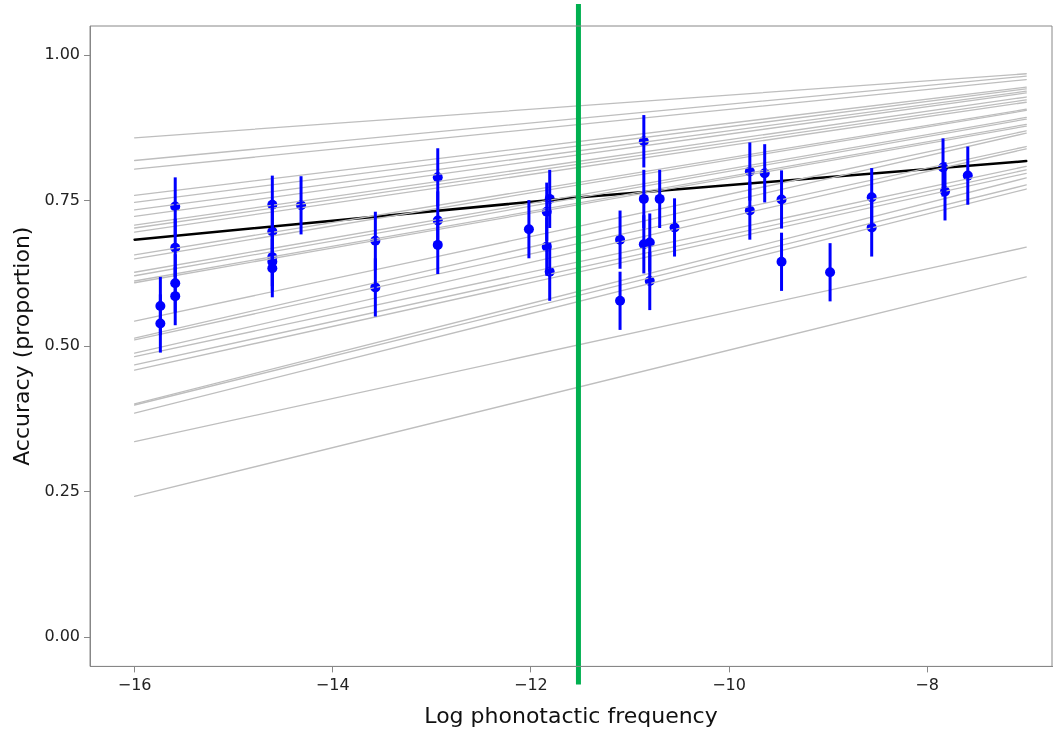 Image resolution: width=1057 pixels, height=736 pixels. I want to click on x-tick-label: −14, so click(332, 685).